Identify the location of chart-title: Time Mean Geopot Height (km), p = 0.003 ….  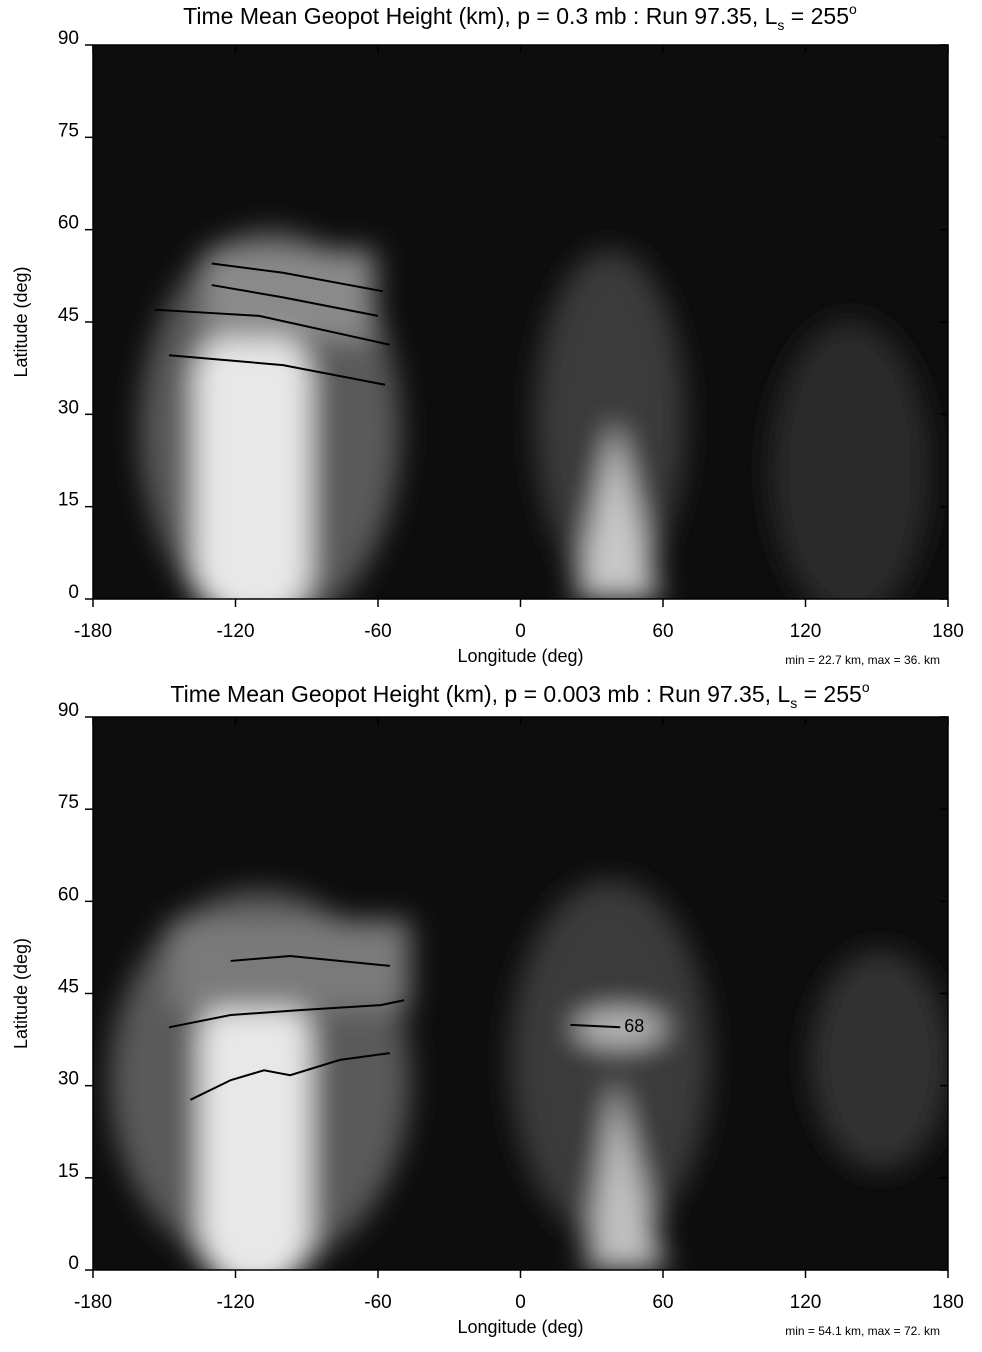
(519, 695).